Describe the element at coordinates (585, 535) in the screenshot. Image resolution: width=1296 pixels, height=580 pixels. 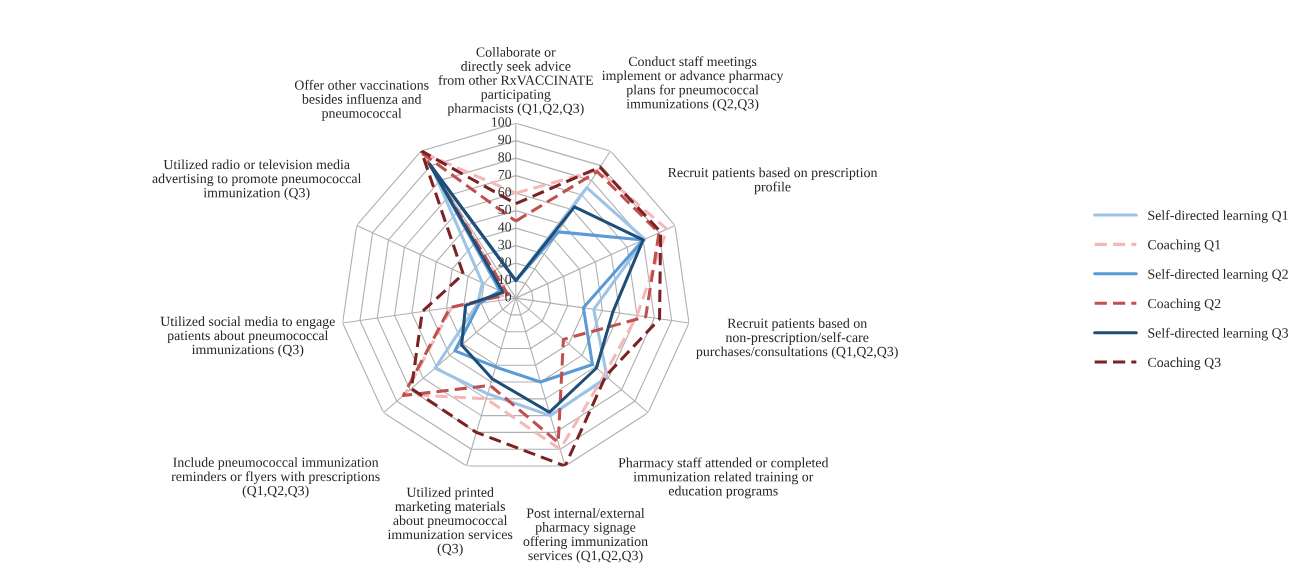
I see `spoke-label: Post internal/external pharmacy signage offering immunization services (Q1,Q2,Q3)` at that location.